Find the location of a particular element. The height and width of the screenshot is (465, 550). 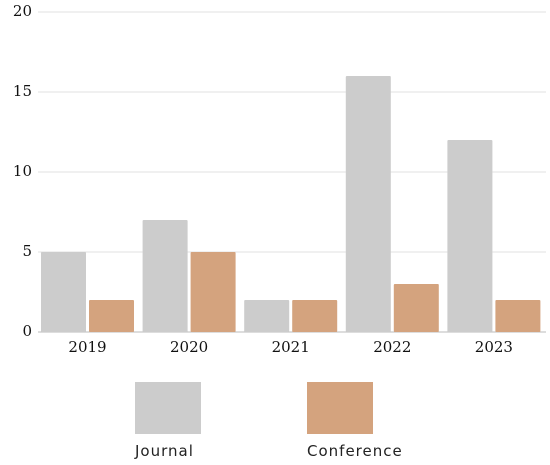

x-axis-ticks: 2019 2020 2021 2022 2023 is located at coordinates (290, 347).